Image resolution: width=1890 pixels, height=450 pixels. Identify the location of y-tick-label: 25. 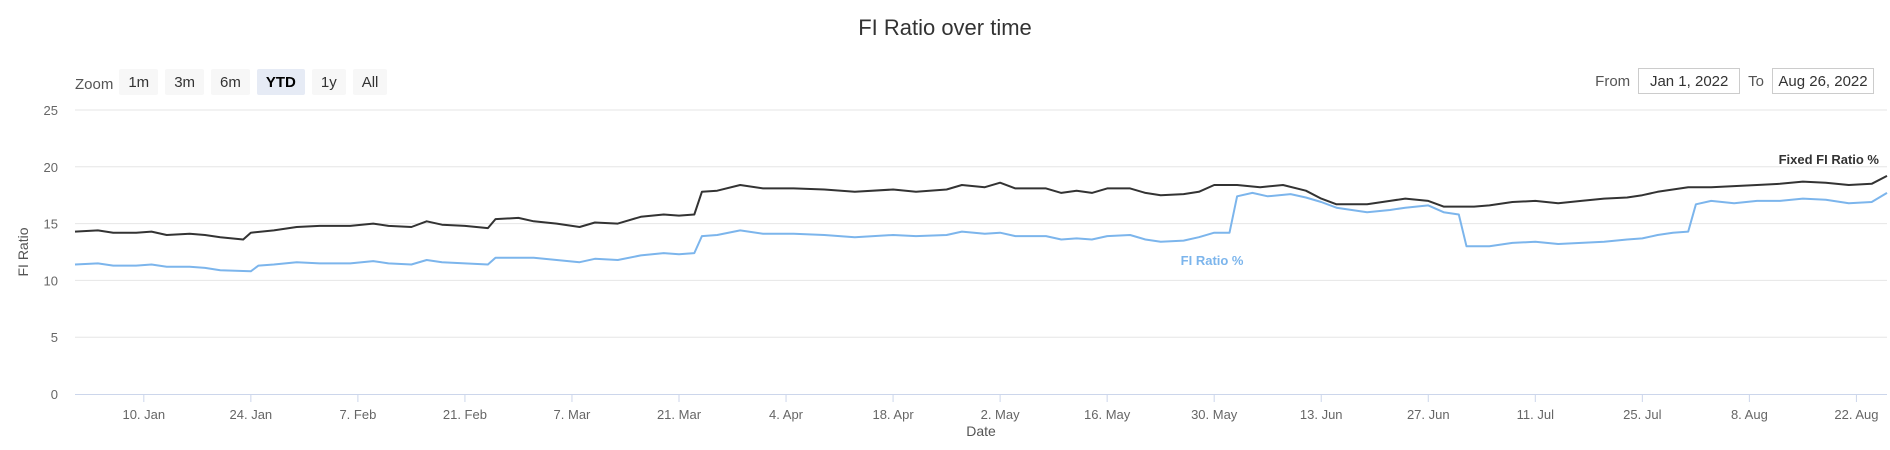
(51, 110).